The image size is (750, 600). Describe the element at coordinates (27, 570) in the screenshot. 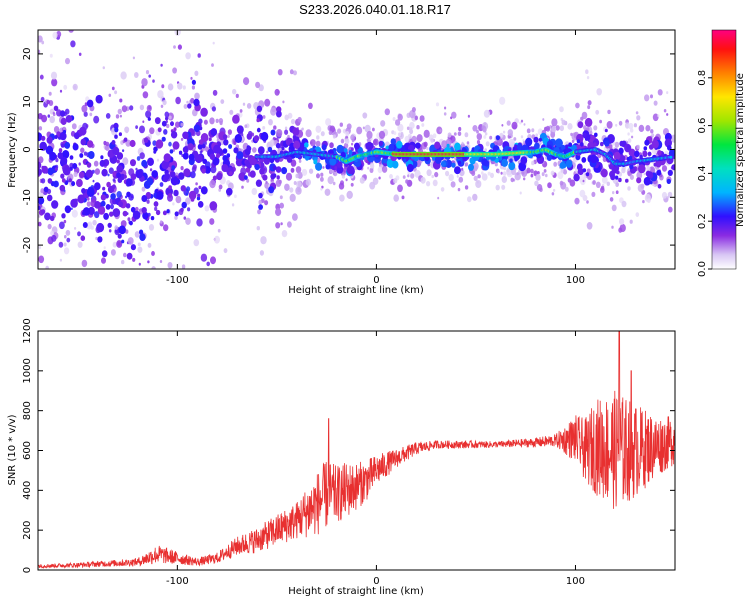

I see `snr-y-tick-label: 0` at that location.